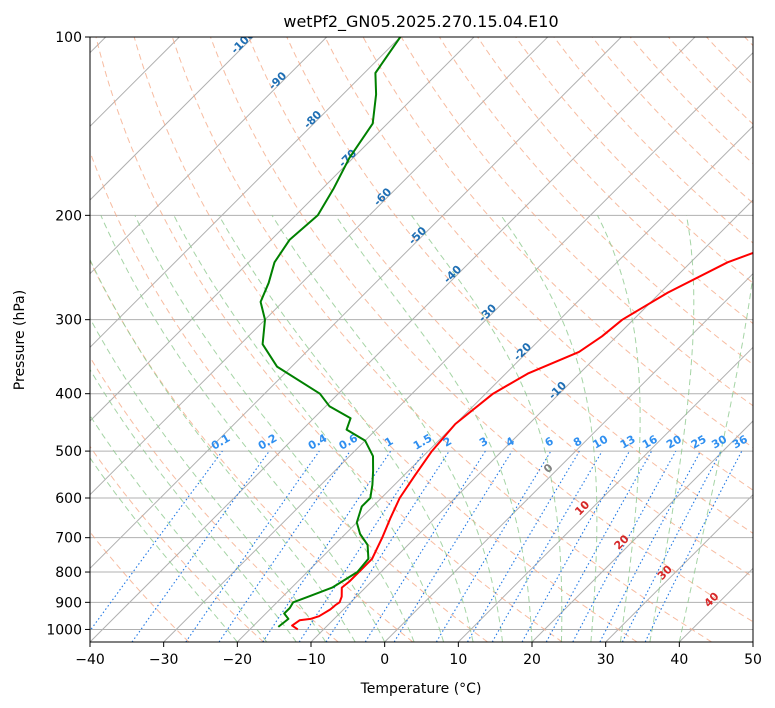  Describe the element at coordinates (64, 630) in the screenshot. I see `y-tick-label: 1000` at that location.